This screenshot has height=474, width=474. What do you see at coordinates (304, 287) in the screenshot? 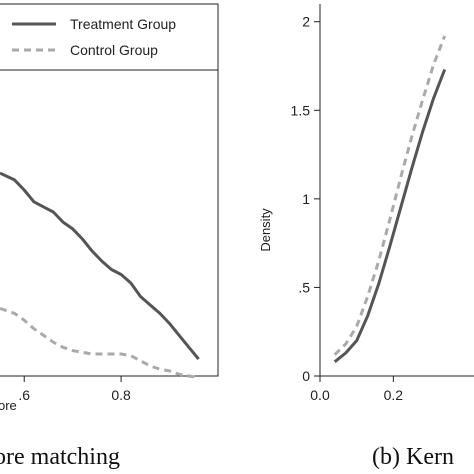
I see `panel-b-y-tick-label: .5` at bounding box center [304, 287].